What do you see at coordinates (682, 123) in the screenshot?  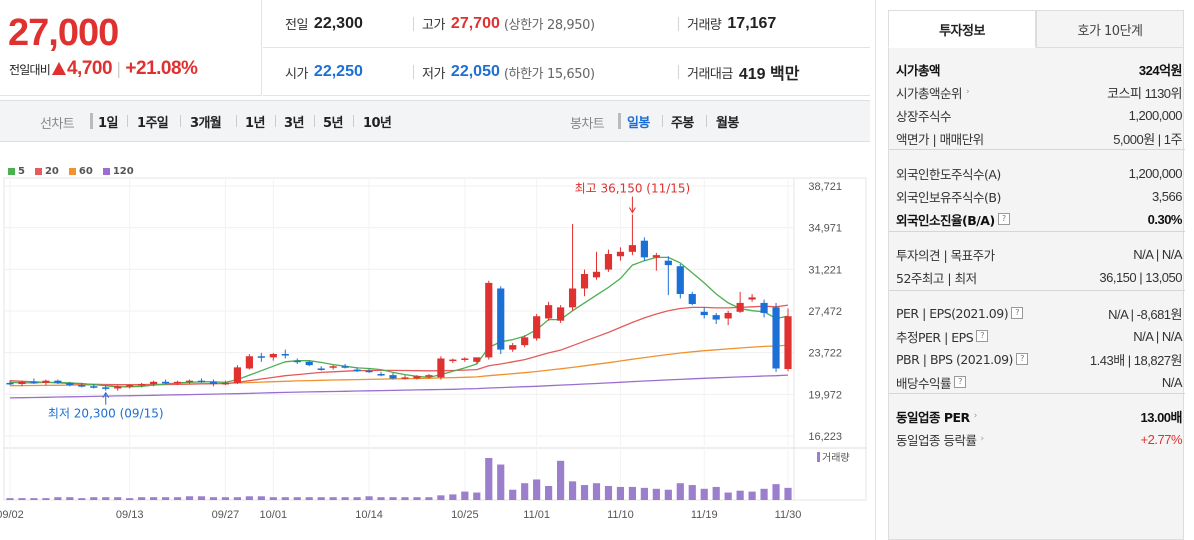 I see `candle-weekly: 주봉` at bounding box center [682, 123].